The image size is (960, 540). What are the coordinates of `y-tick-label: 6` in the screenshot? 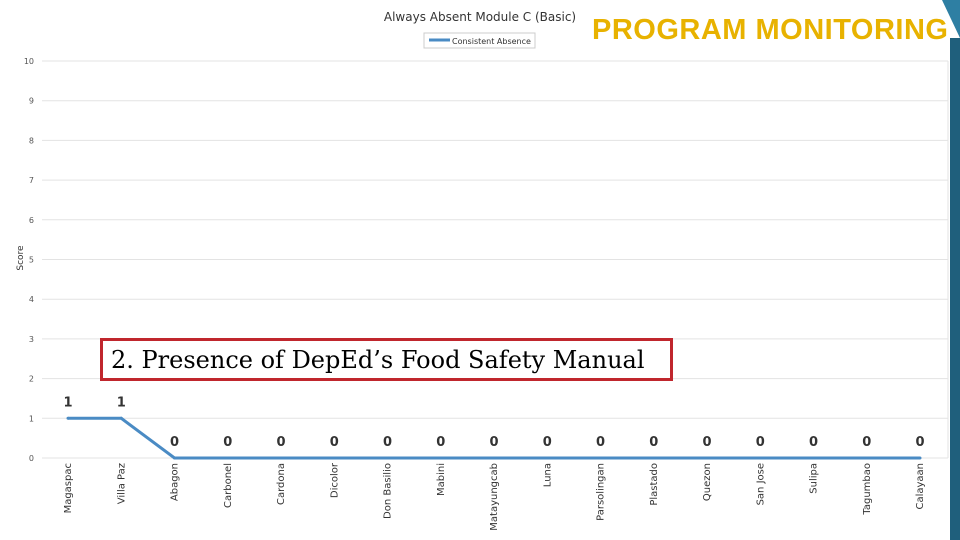 It's located at (31, 220).